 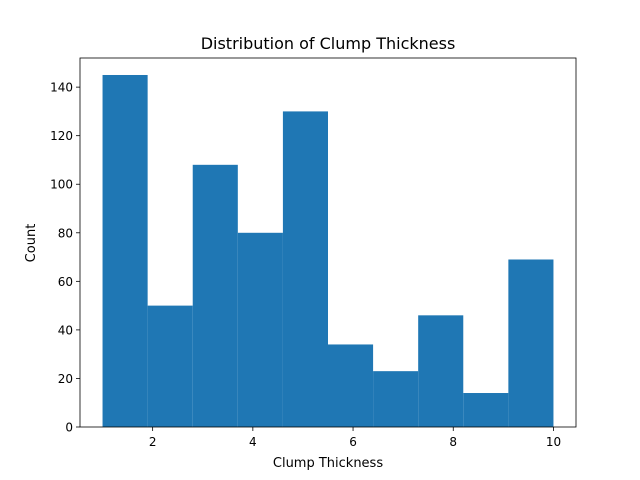 I want to click on x-tick-label-4: 8, so click(x=453, y=442).